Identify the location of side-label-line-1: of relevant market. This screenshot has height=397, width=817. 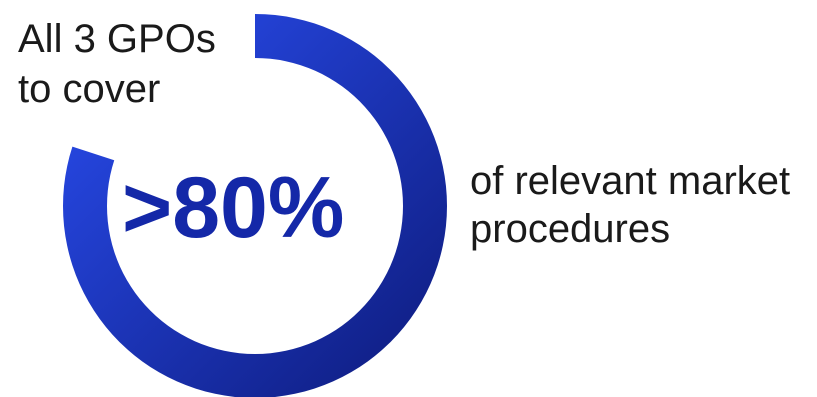
(630, 181).